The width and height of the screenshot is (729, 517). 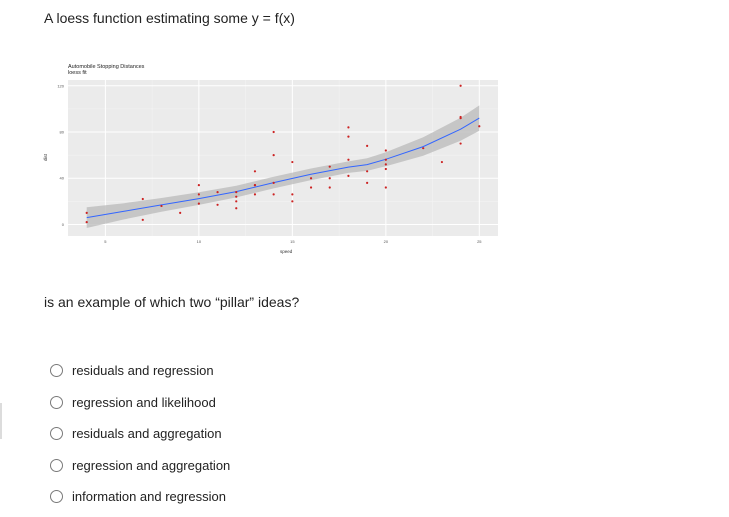 I want to click on x-tick-label: 5, so click(x=105, y=241).